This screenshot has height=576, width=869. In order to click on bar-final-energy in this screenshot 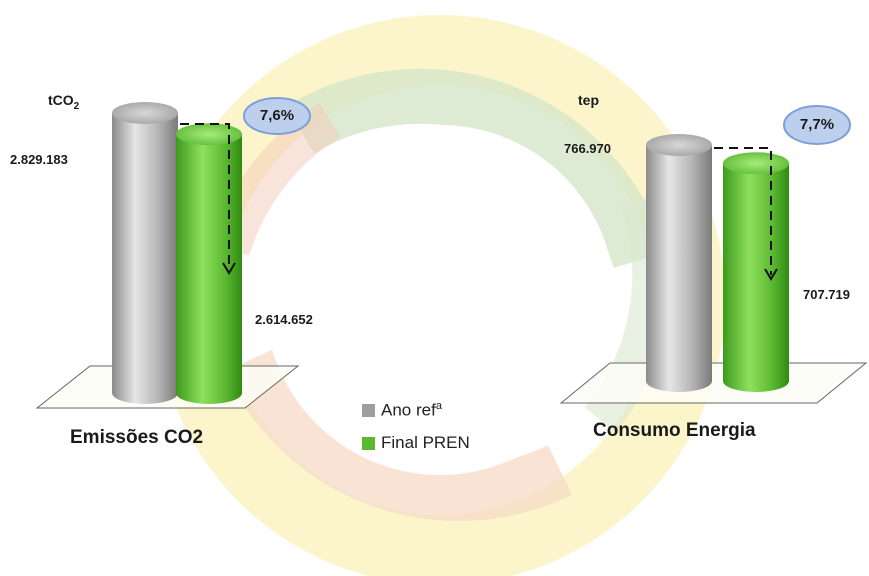, I will do `click(756, 277)`.